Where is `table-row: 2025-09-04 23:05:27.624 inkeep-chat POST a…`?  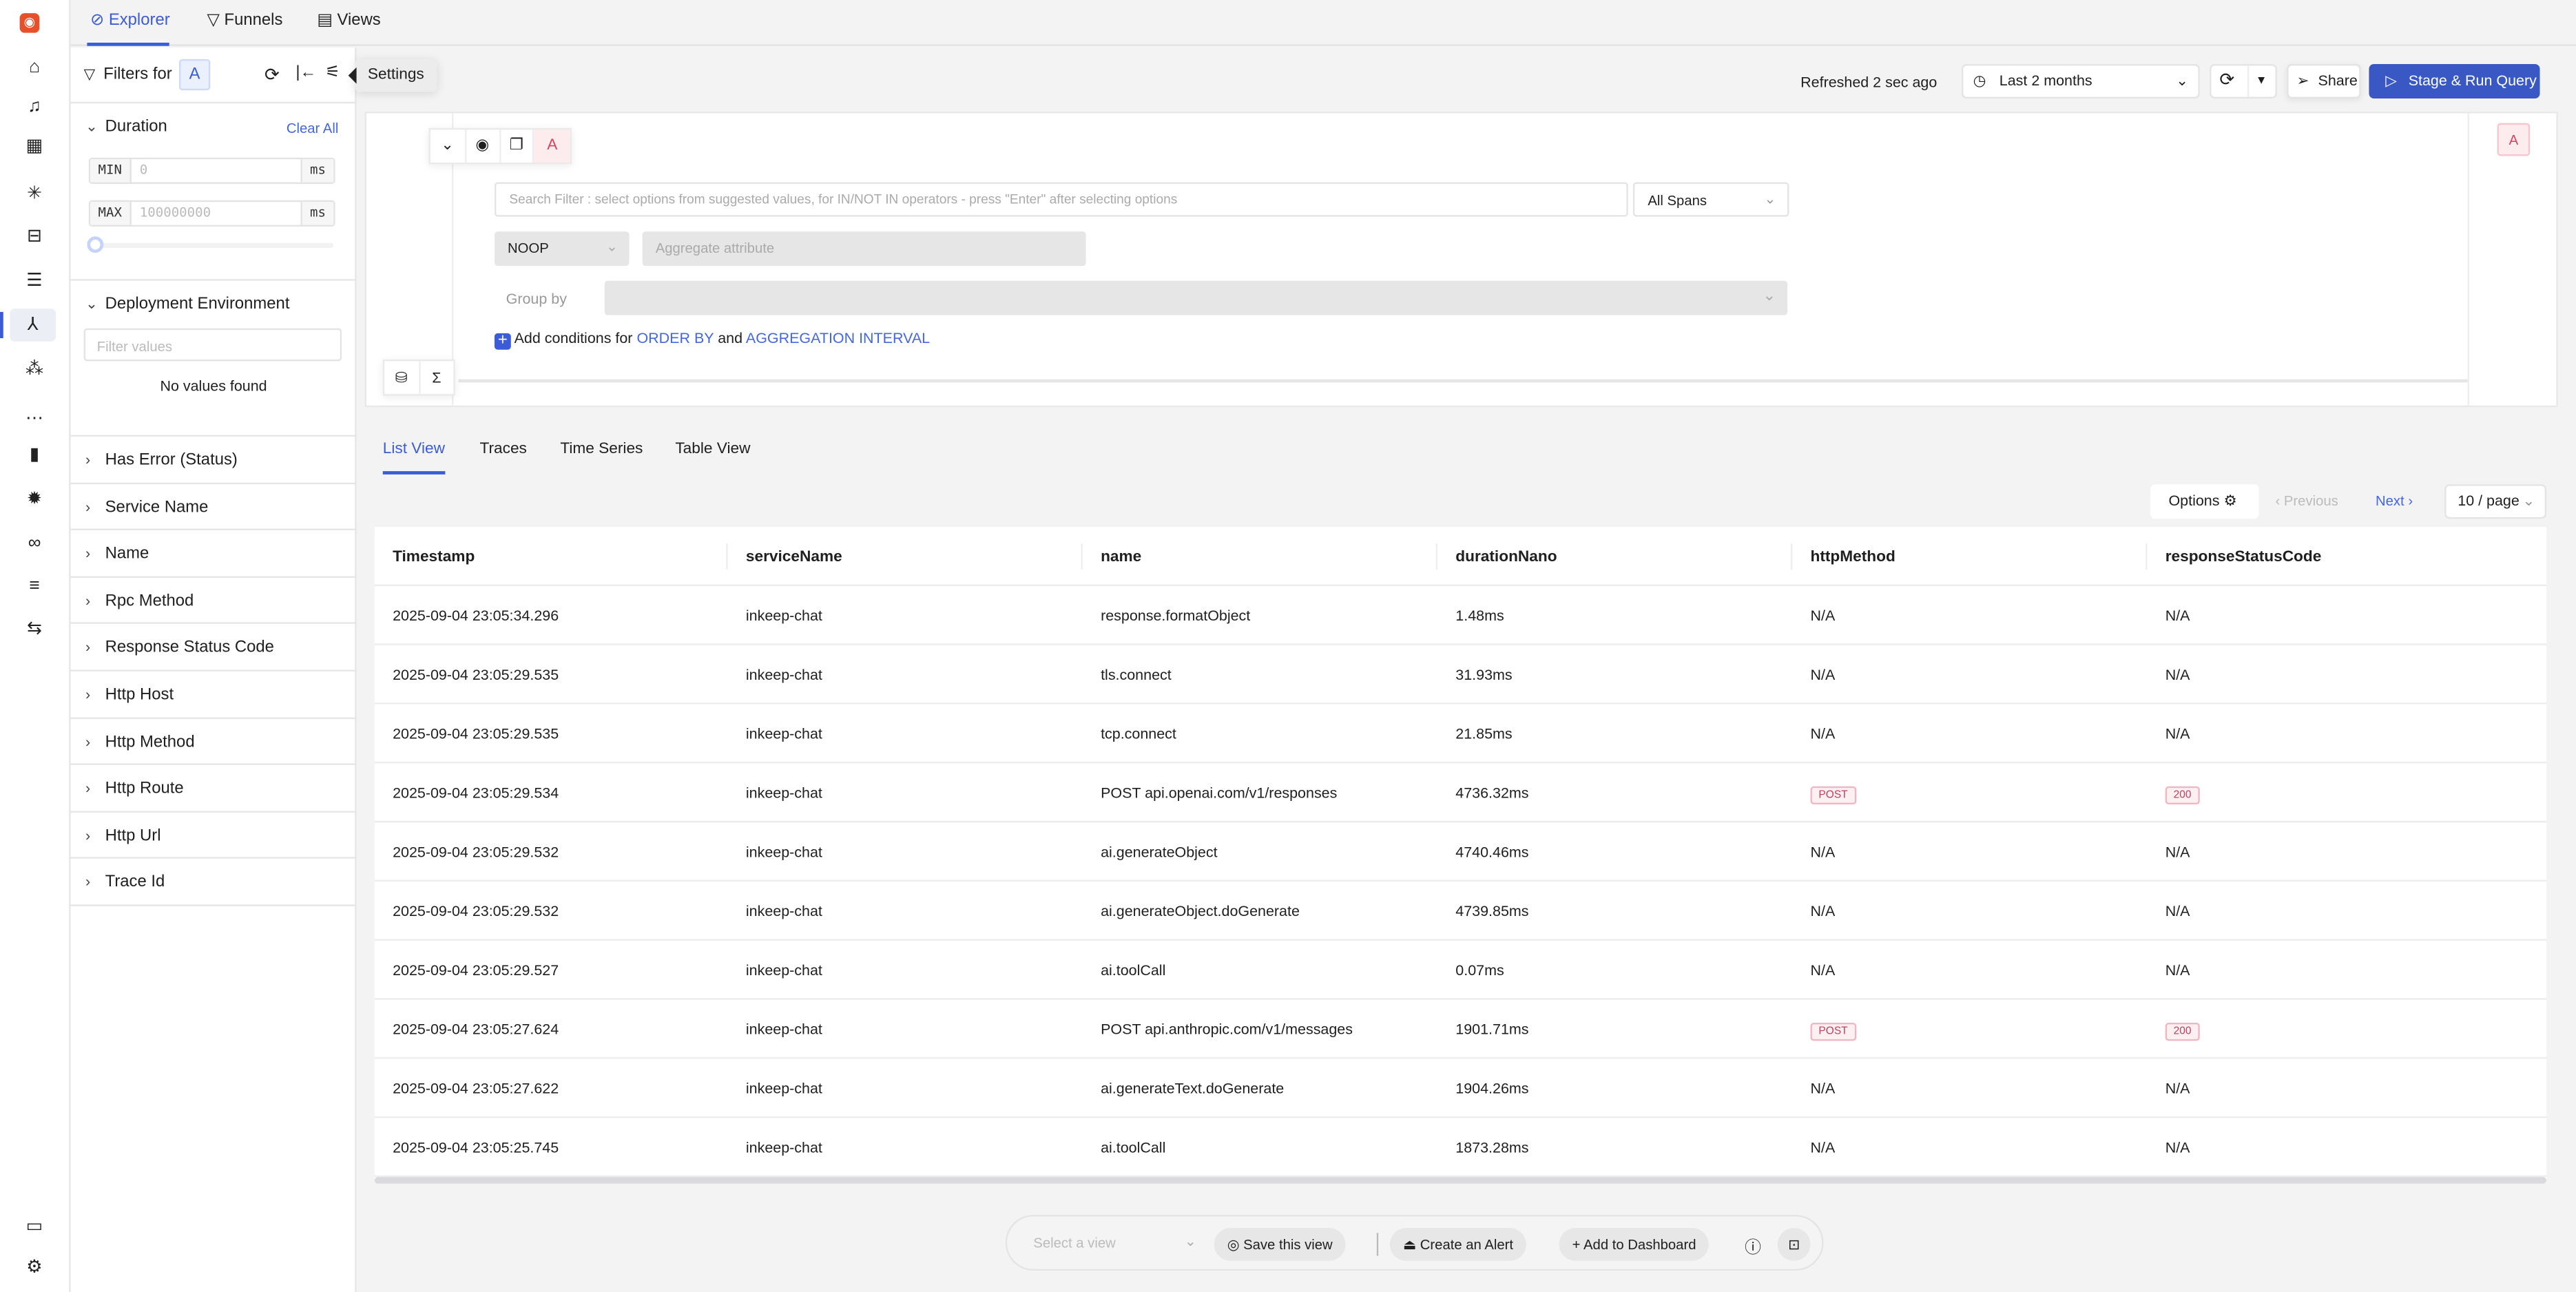
table-row: 2025-09-04 23:05:27.624 inkeep-chat POST a… is located at coordinates (1461, 1029).